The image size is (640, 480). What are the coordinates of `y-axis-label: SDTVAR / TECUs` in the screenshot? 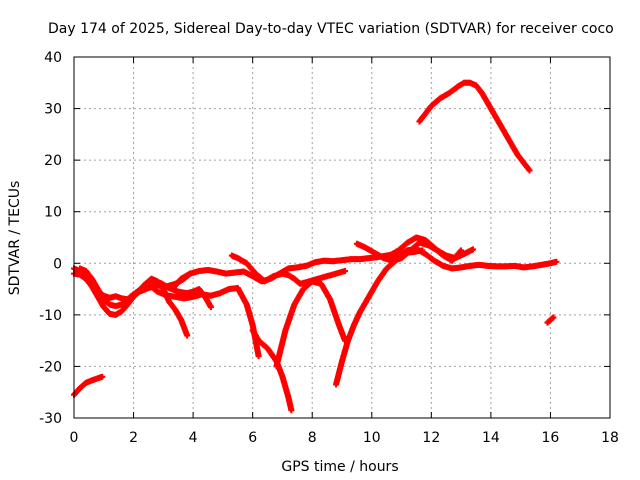 It's located at (15, 238).